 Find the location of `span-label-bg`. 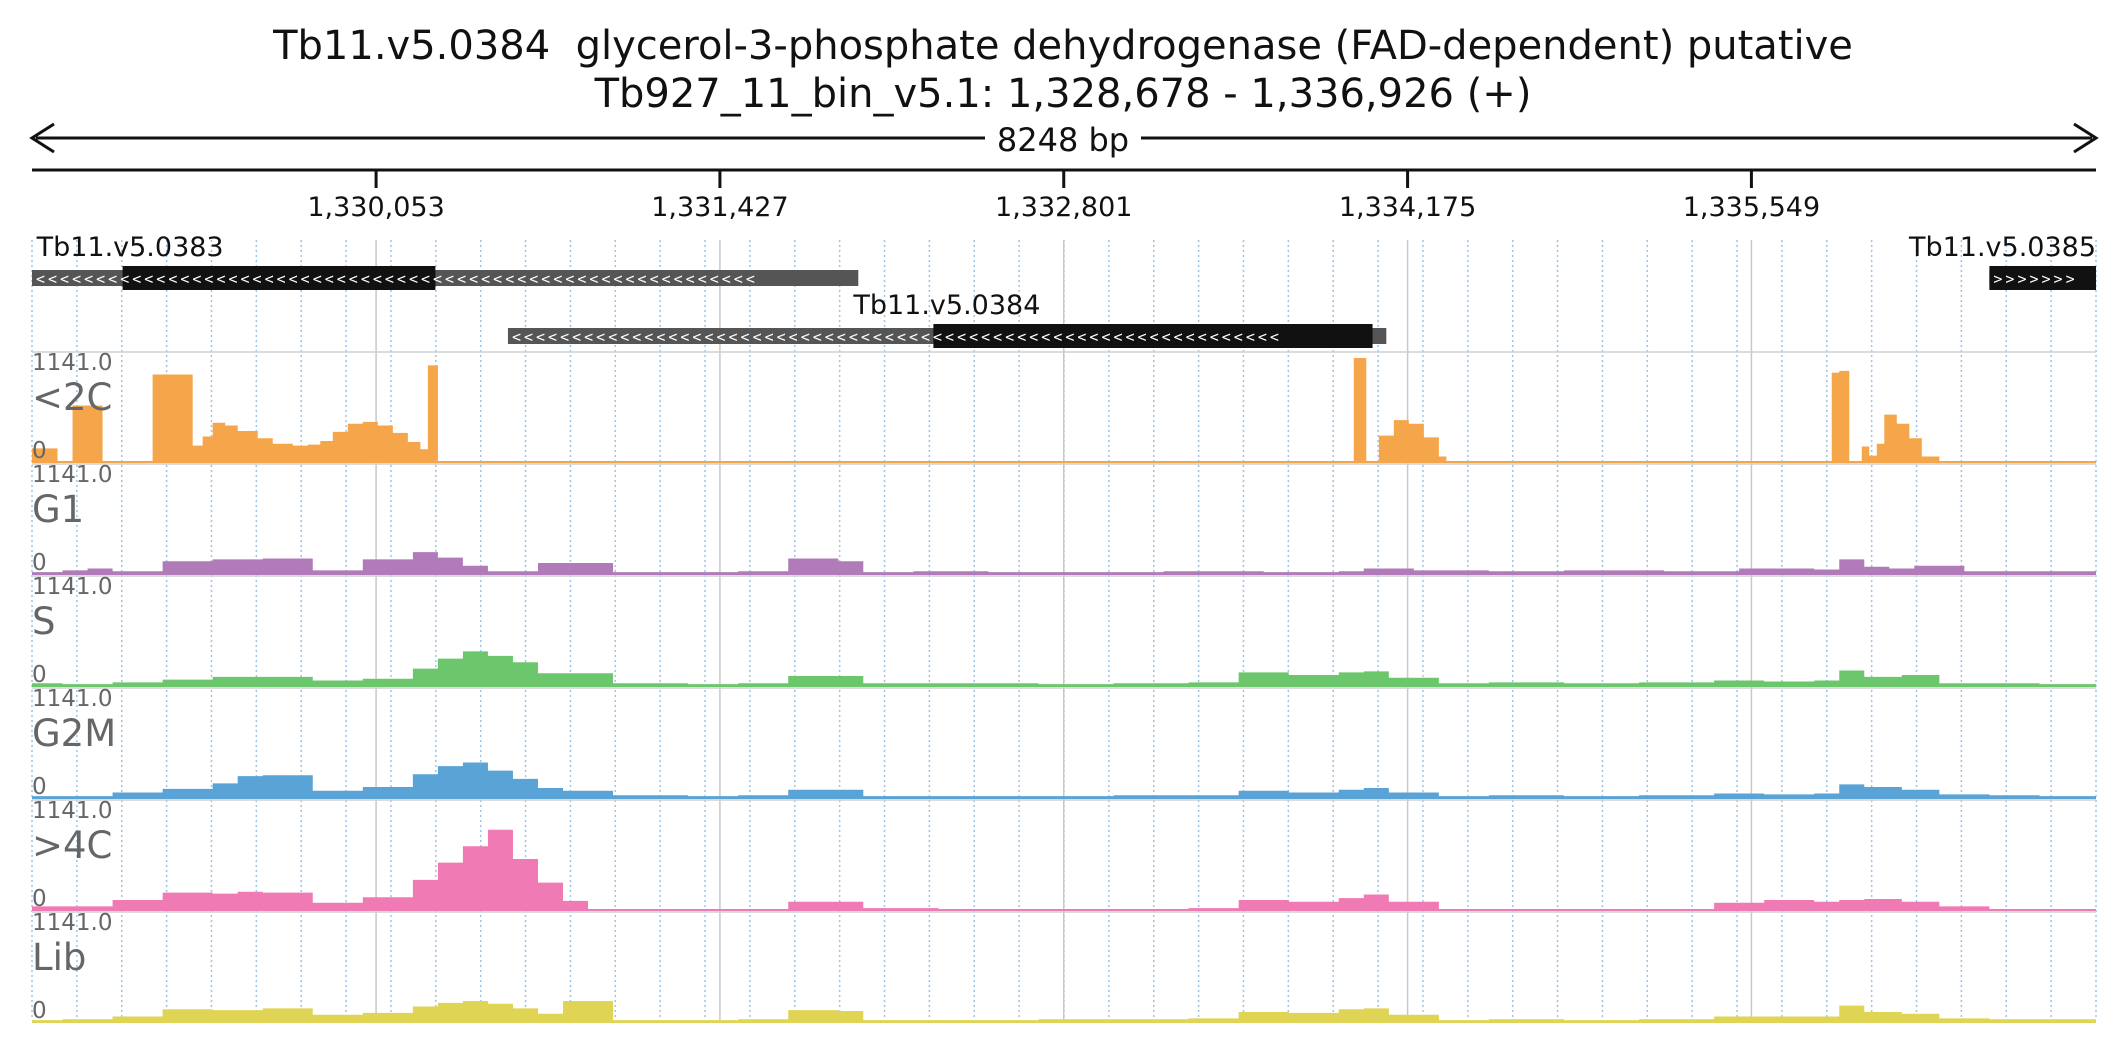

span-label-bg is located at coordinates (1063, 138).